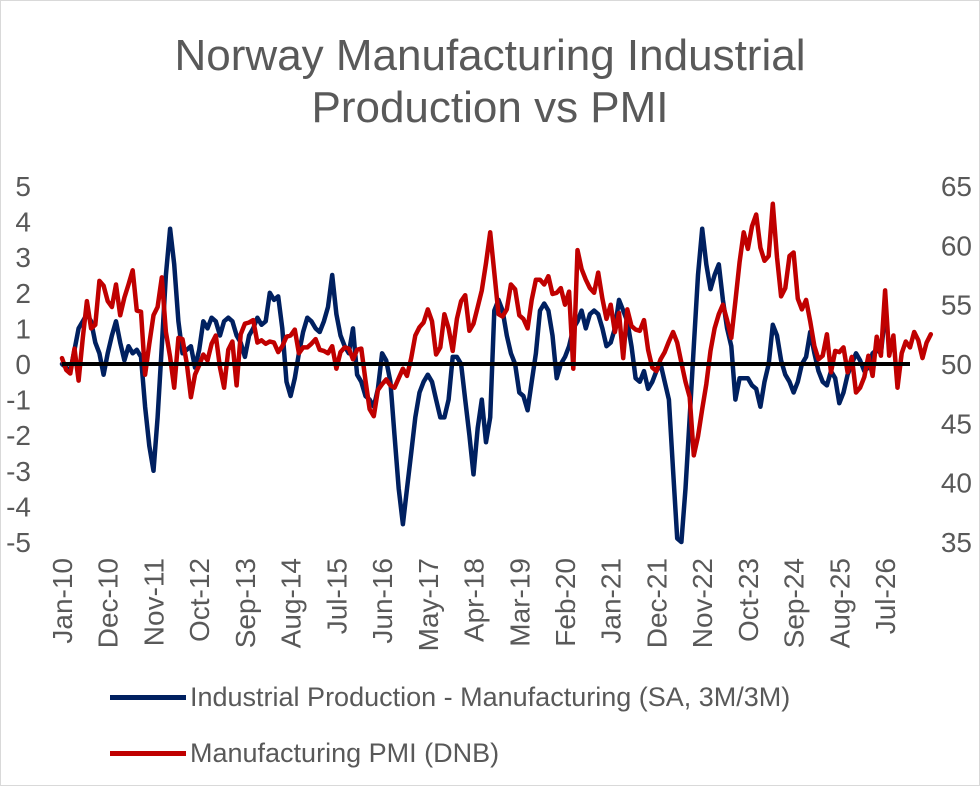  Describe the element at coordinates (291, 603) in the screenshot. I see `x-tick-label: Aug-14` at that location.